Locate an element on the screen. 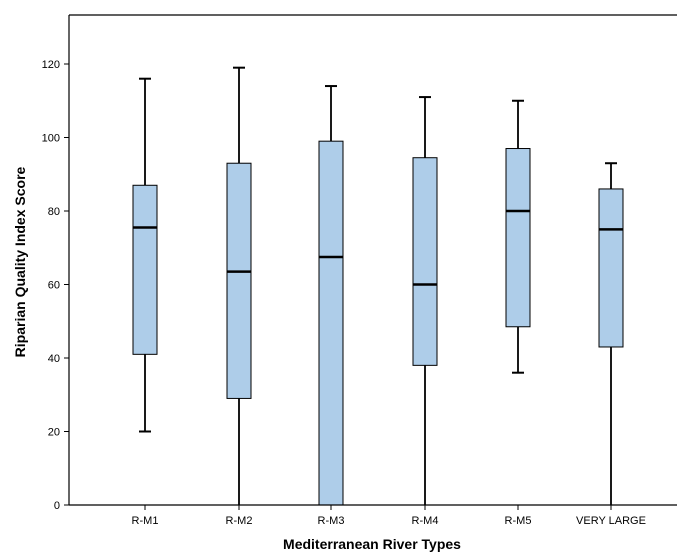  y-ticks-layer: 0 20 40 60 80 100 120 is located at coordinates (55, 285).